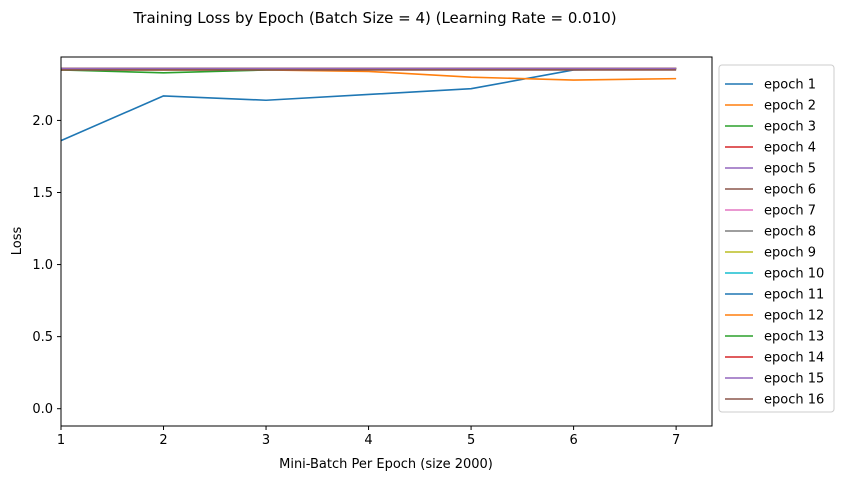 The image size is (843, 480). Describe the element at coordinates (471, 440) in the screenshot. I see `x-tick-label: 5` at that location.